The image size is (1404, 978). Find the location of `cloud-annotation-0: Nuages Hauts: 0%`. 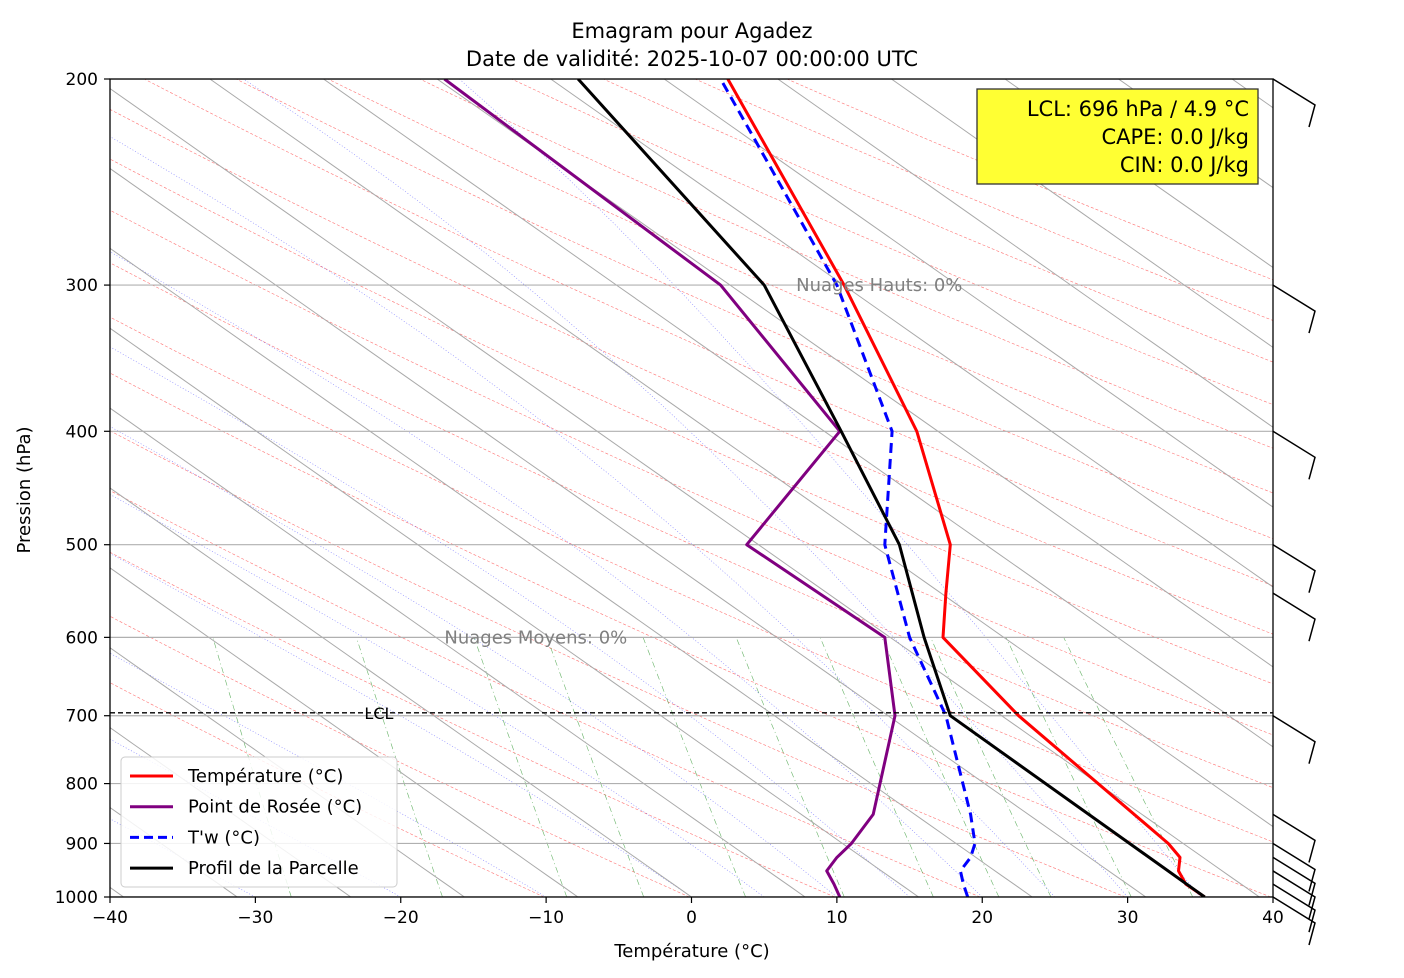

cloud-annotation-0: Nuages Hauts: 0% is located at coordinates (879, 285).